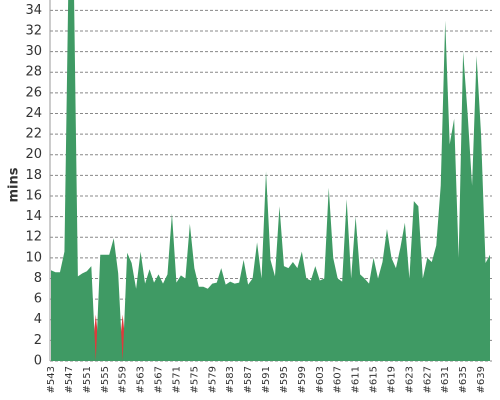  I want to click on x-tick-label: #607, so click(338, 379).